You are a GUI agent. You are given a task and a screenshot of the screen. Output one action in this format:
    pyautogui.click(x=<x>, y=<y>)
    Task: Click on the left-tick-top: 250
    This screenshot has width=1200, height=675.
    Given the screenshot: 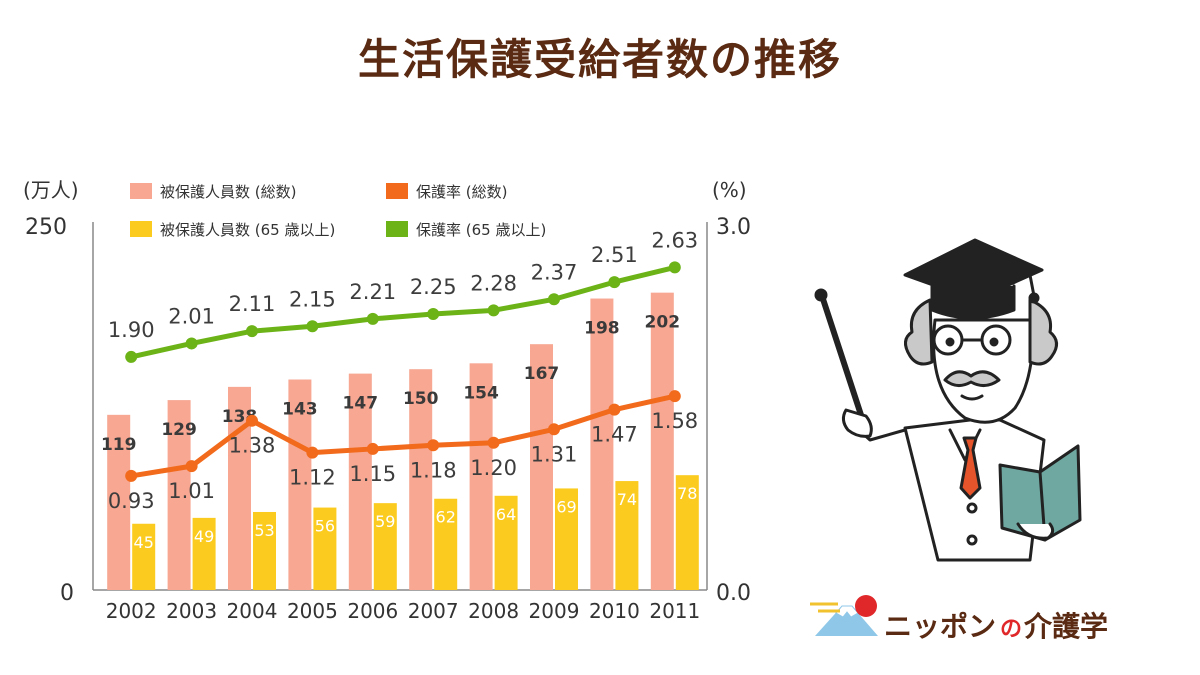 What is the action you would take?
    pyautogui.click(x=46, y=227)
    